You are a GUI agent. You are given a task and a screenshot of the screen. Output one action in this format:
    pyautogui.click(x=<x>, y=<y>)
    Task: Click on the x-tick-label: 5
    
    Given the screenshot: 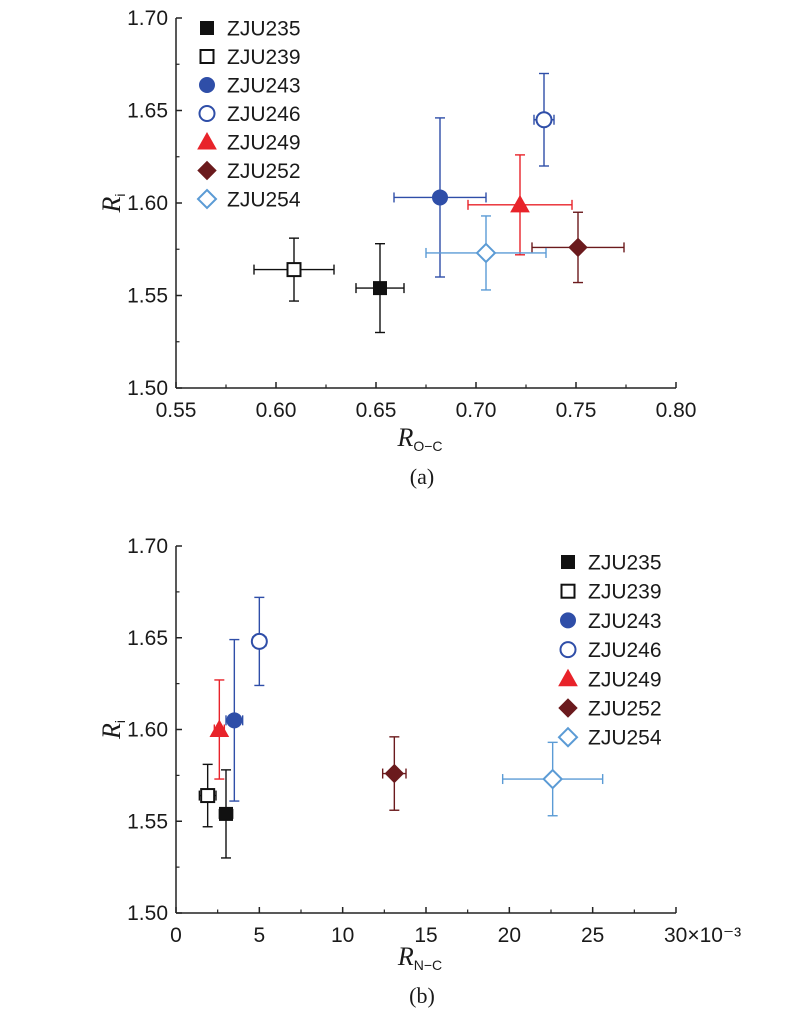 What is the action you would take?
    pyautogui.click(x=259, y=935)
    